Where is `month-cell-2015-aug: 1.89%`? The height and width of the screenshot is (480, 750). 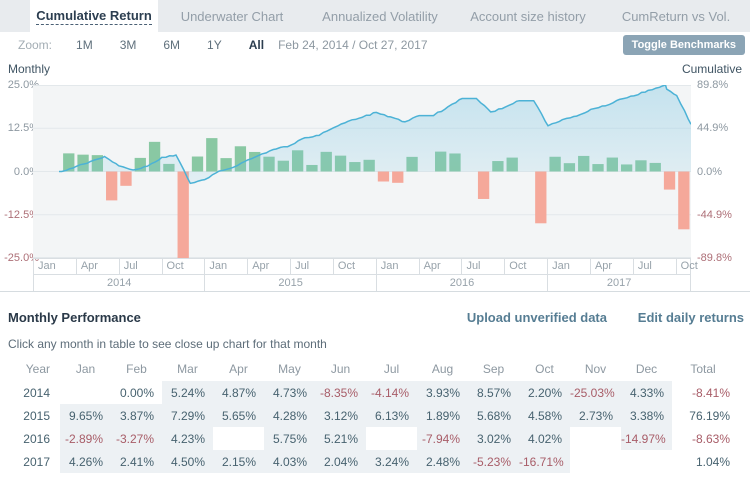 month-cell-2015-aug: 1.89% is located at coordinates (442, 415).